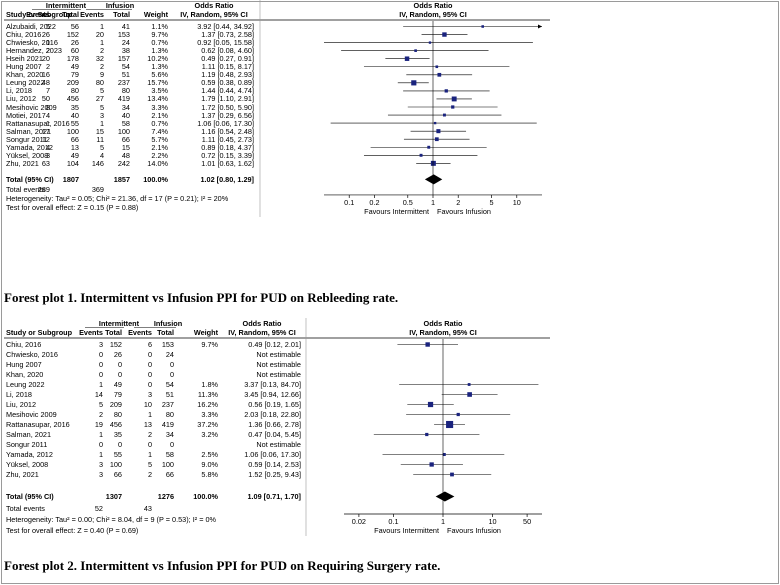 This screenshot has height=585, width=780. What do you see at coordinates (74, 91) in the screenshot?
I see `intermittent-total: 80` at bounding box center [74, 91].